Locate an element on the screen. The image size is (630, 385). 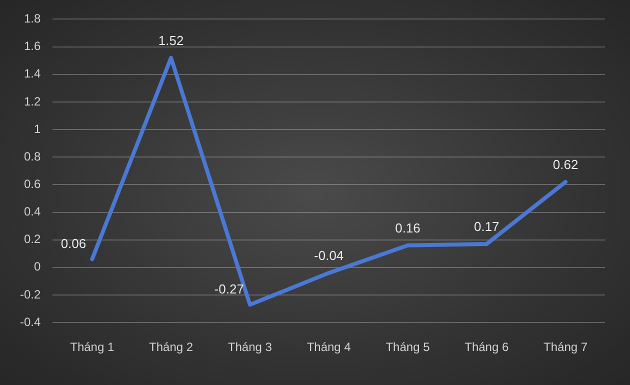
data-label: -0.04 is located at coordinates (329, 256).